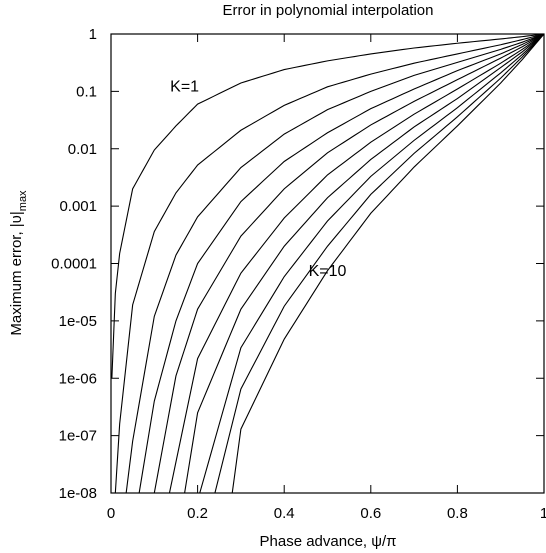 The image size is (546, 553). I want to click on y-tick-label: 0.01, so click(82, 149).